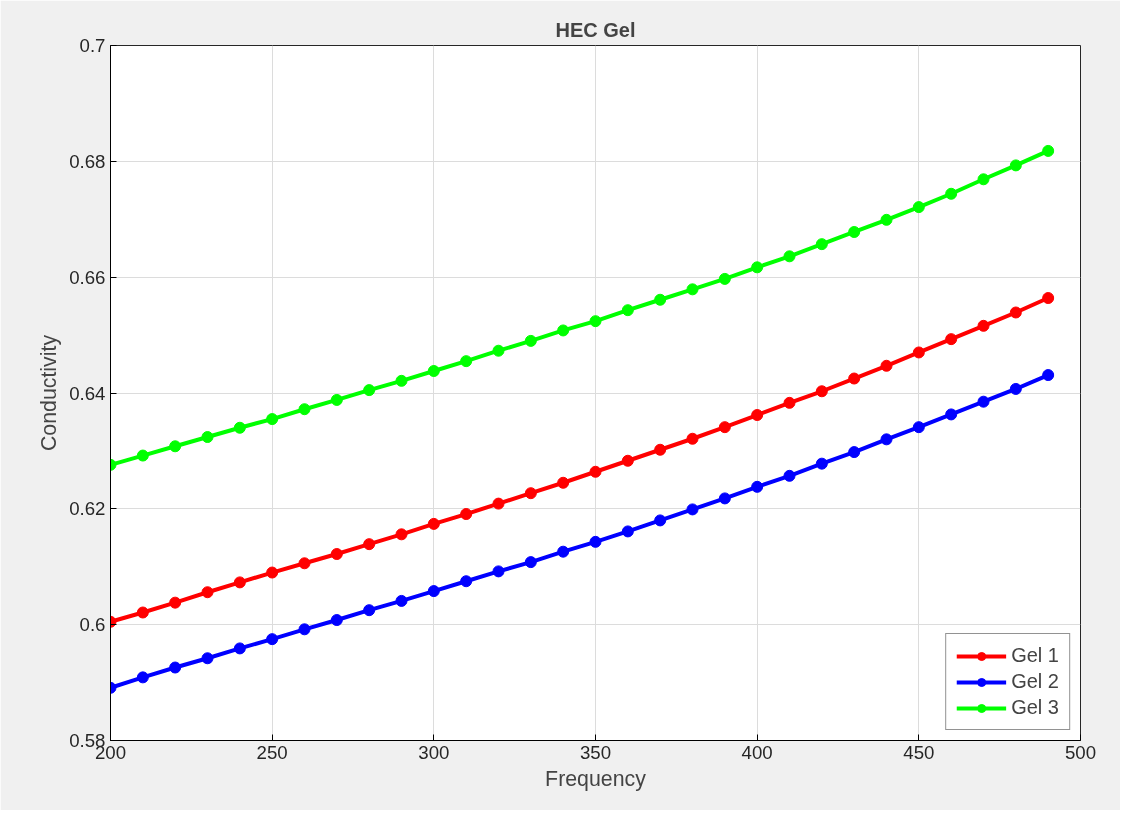  I want to click on chart-title: HEC Gel, so click(595, 29).